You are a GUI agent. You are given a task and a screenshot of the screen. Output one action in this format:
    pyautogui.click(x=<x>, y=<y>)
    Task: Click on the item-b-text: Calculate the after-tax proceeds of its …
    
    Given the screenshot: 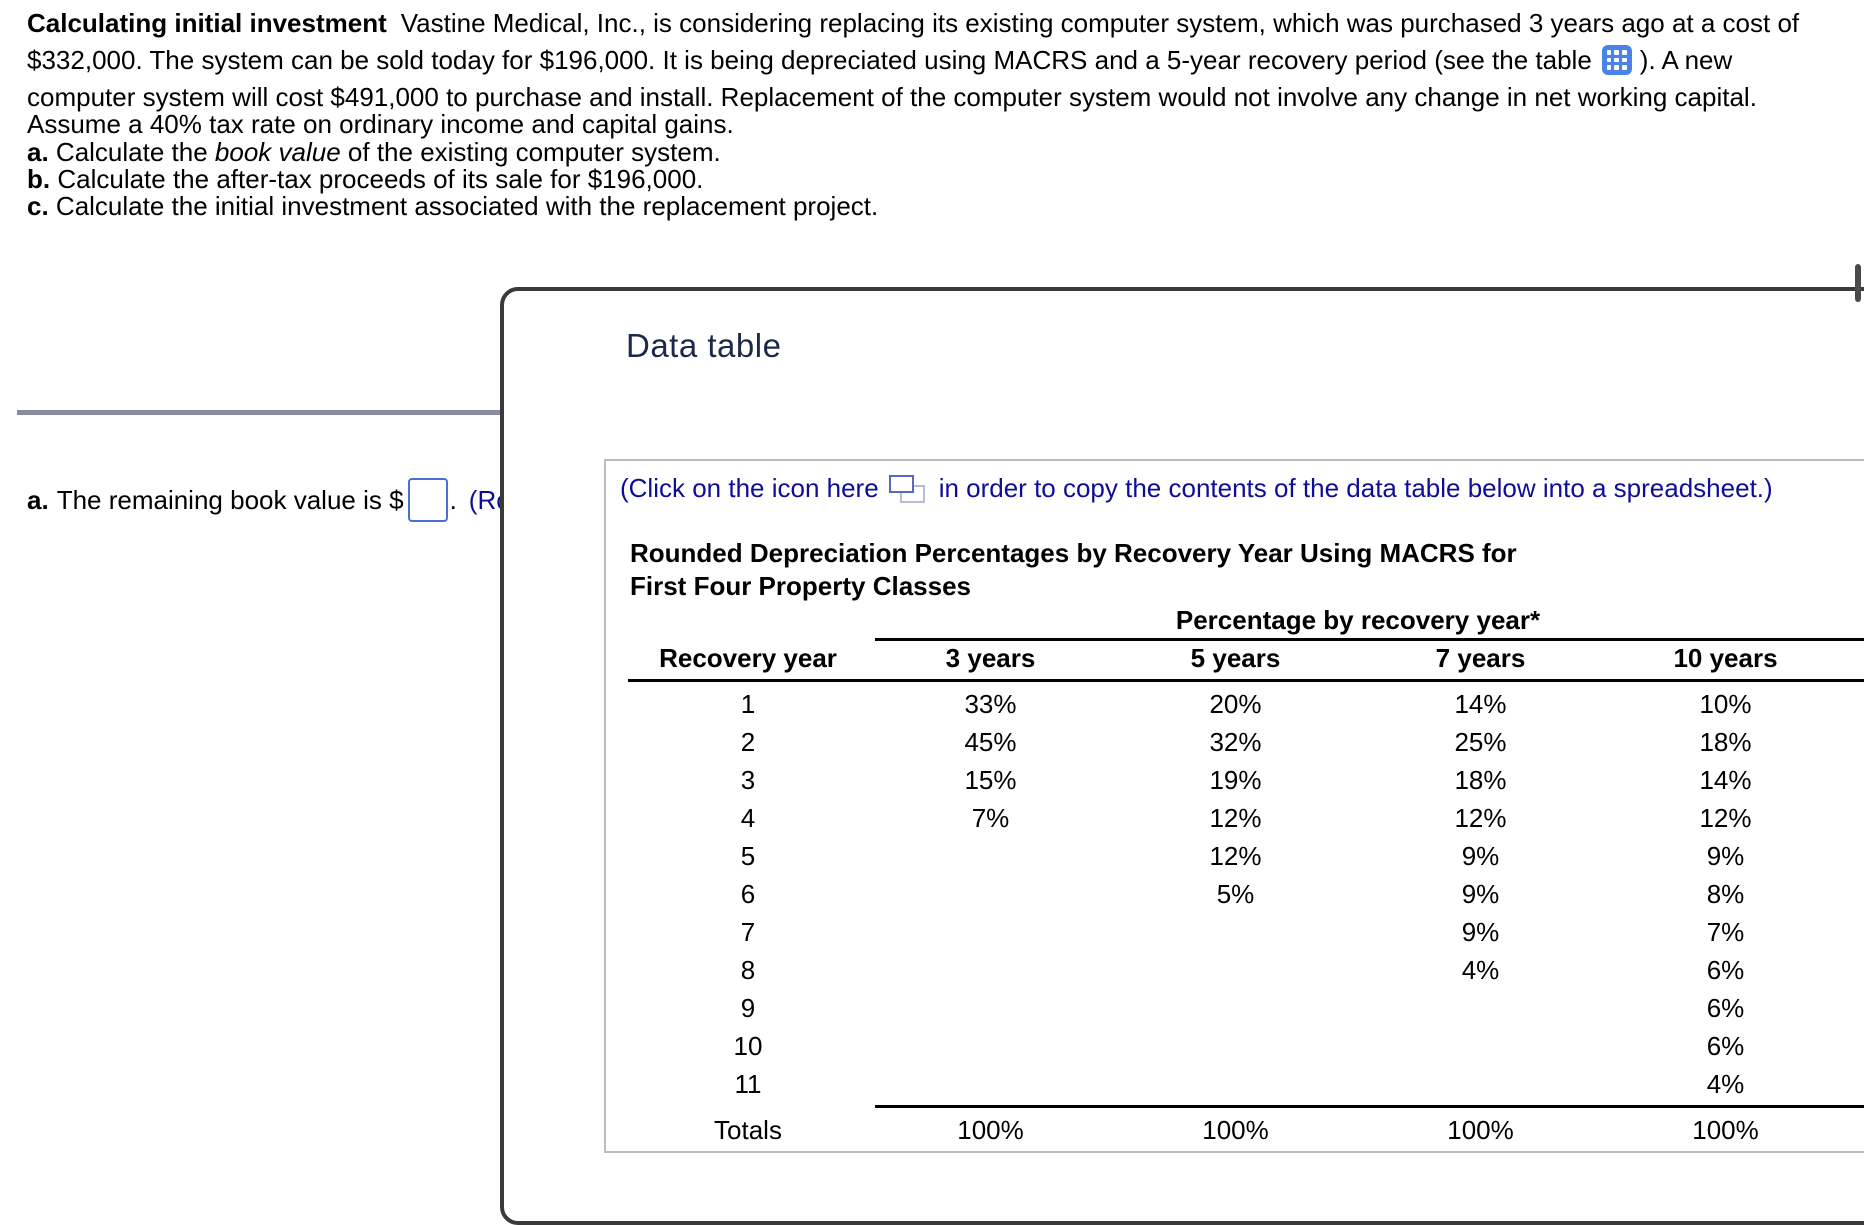 What is the action you would take?
    pyautogui.click(x=380, y=179)
    